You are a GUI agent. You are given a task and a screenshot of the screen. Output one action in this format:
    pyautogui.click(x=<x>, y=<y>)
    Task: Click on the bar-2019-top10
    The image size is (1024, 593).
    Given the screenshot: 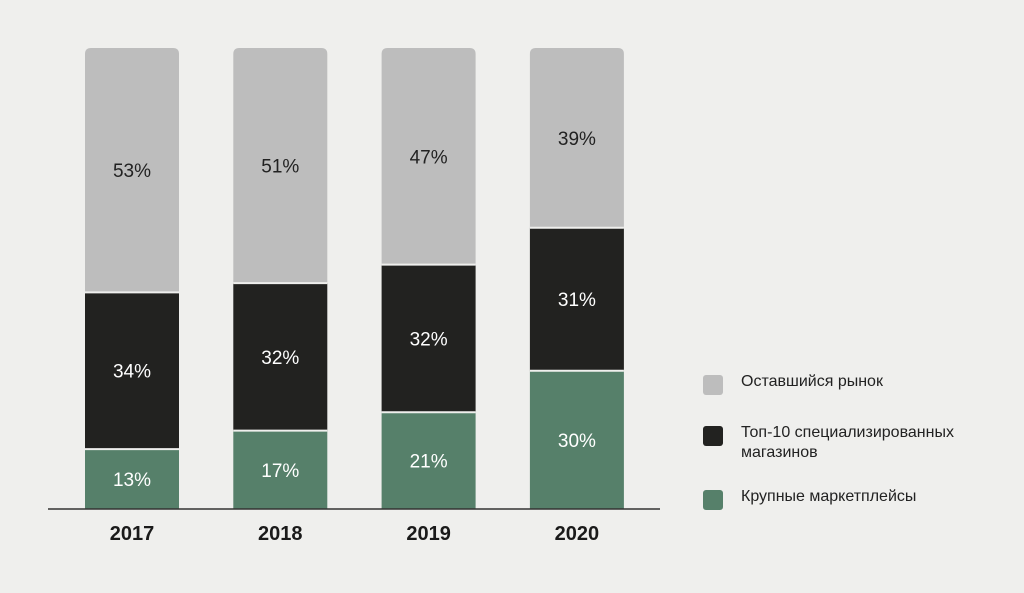 What is the action you would take?
    pyautogui.click(x=428, y=338)
    